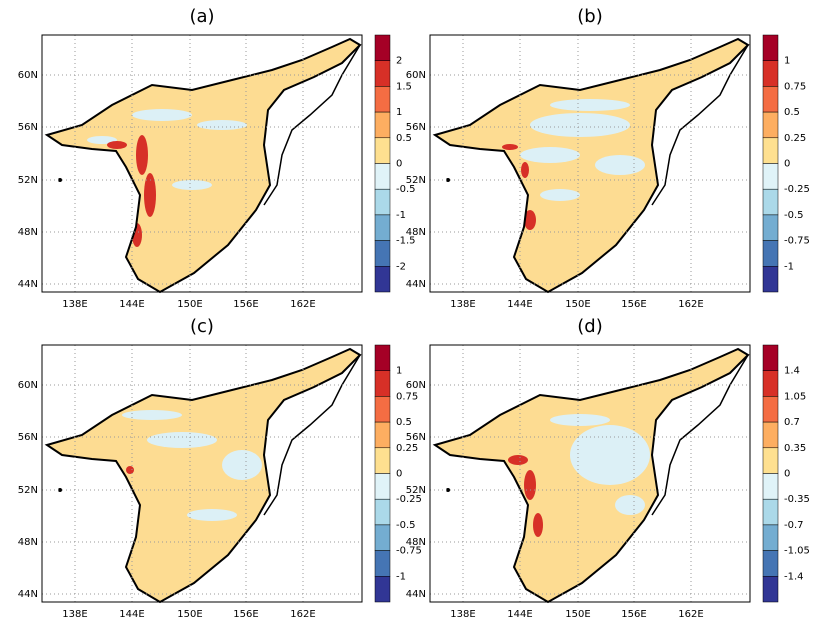  What do you see at coordinates (189, 304) in the screenshot?
I see `lon-label: 150E` at bounding box center [189, 304].